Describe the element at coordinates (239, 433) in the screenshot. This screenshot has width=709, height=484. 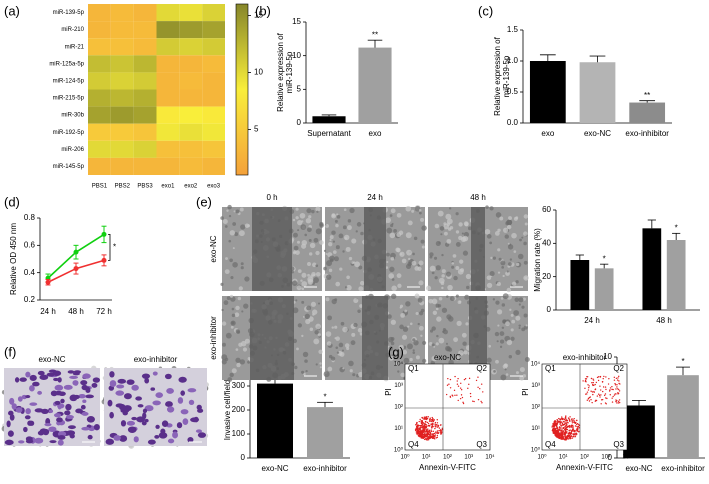
I see `y-tick-label: 100` at that location.